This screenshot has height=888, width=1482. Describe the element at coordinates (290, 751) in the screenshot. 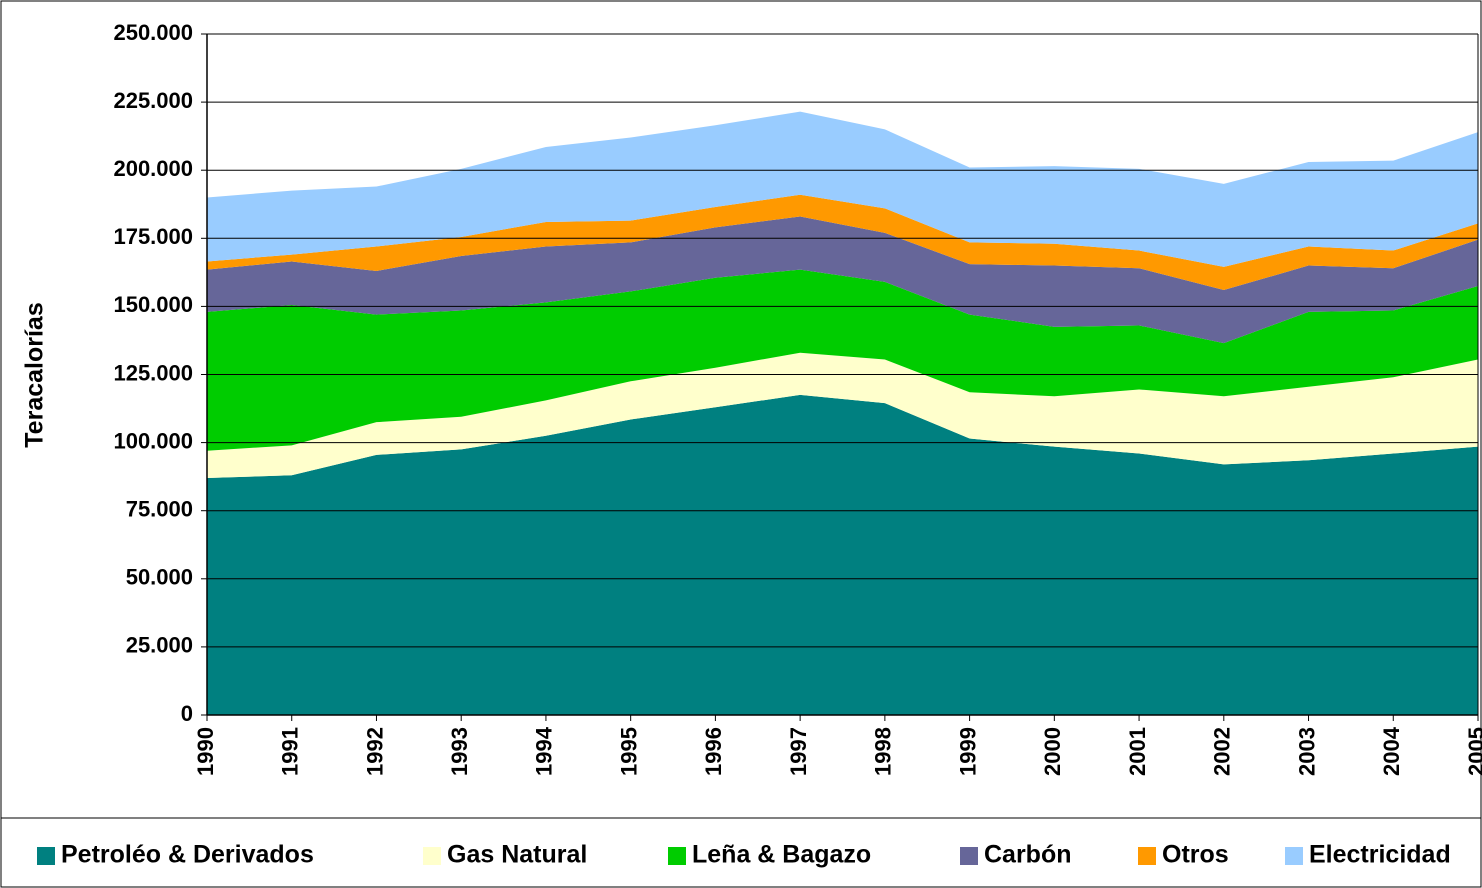

I see `x-tick-label: 1991` at that location.